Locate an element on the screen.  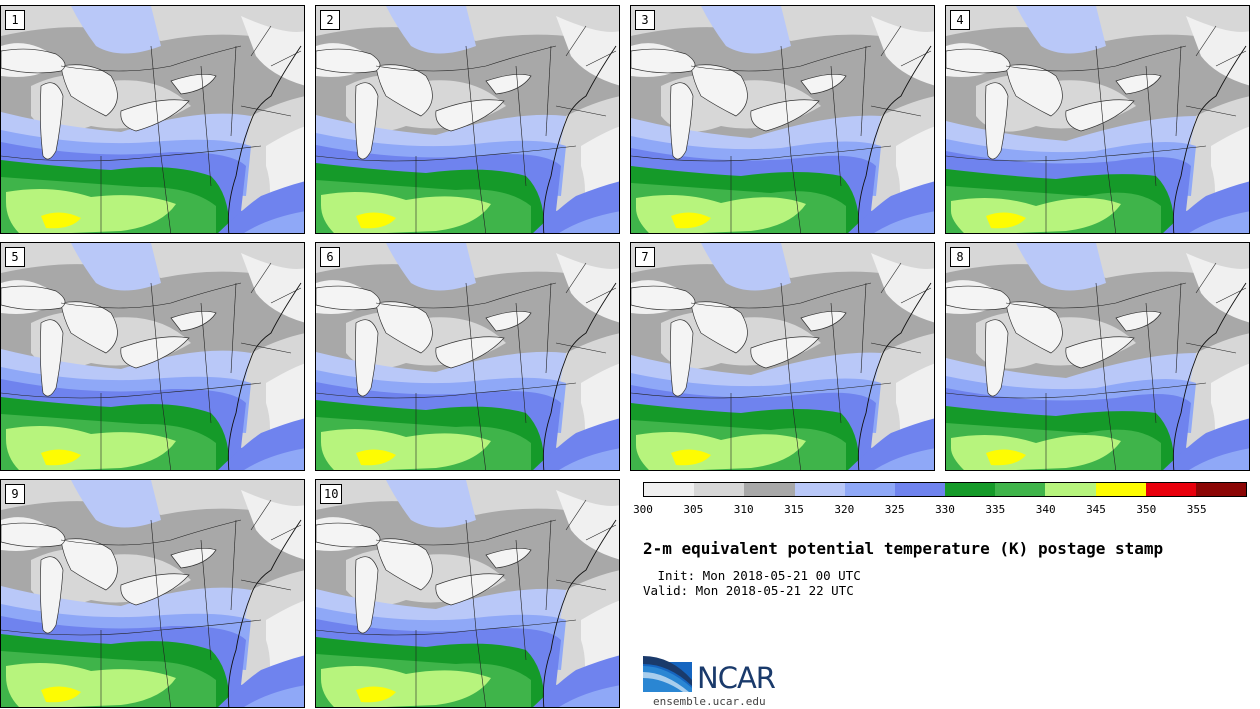
colorbar-tick-label: 335 is located at coordinates (995, 509).